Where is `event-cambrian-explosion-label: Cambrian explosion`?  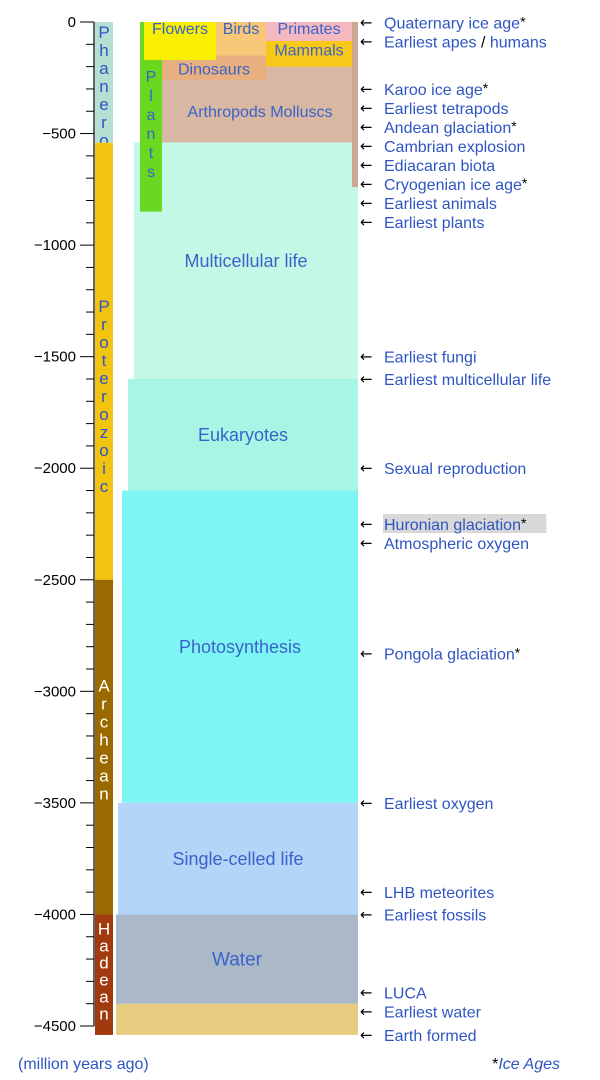 event-cambrian-explosion-label: Cambrian explosion is located at coordinates (454, 147).